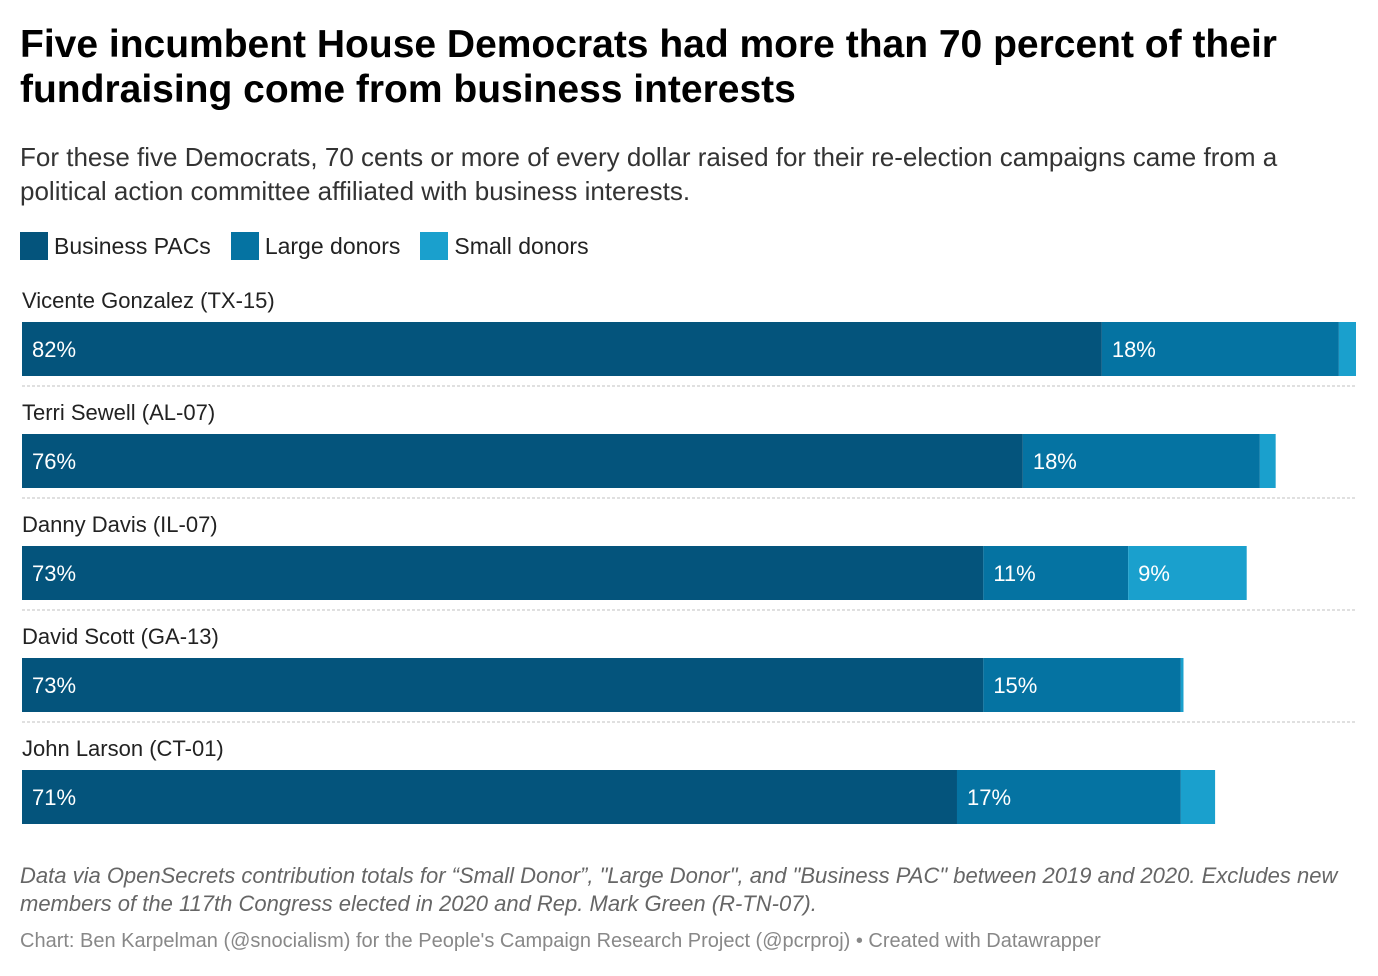  I want to click on bar-row-danny-davis-il-07: Danny Davis (IL-07) 73% 11% 9%, so click(689, 561).